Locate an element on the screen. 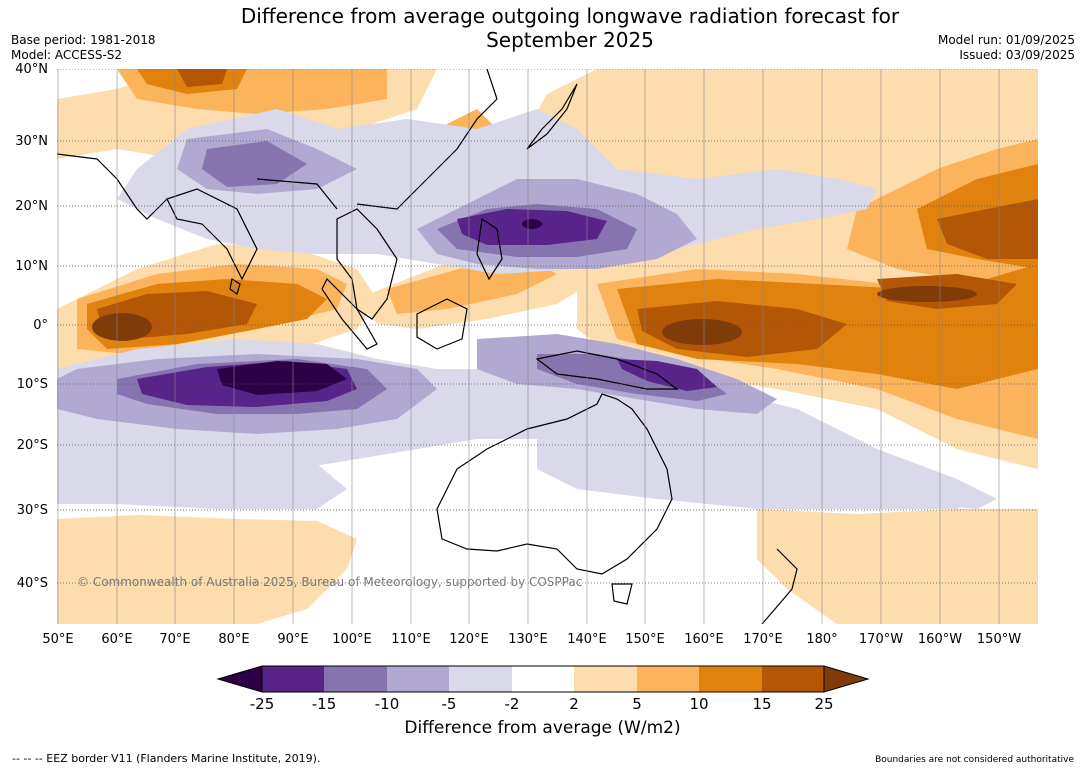 The width and height of the screenshot is (1085, 770). lon-label: 140°E is located at coordinates (587, 639).